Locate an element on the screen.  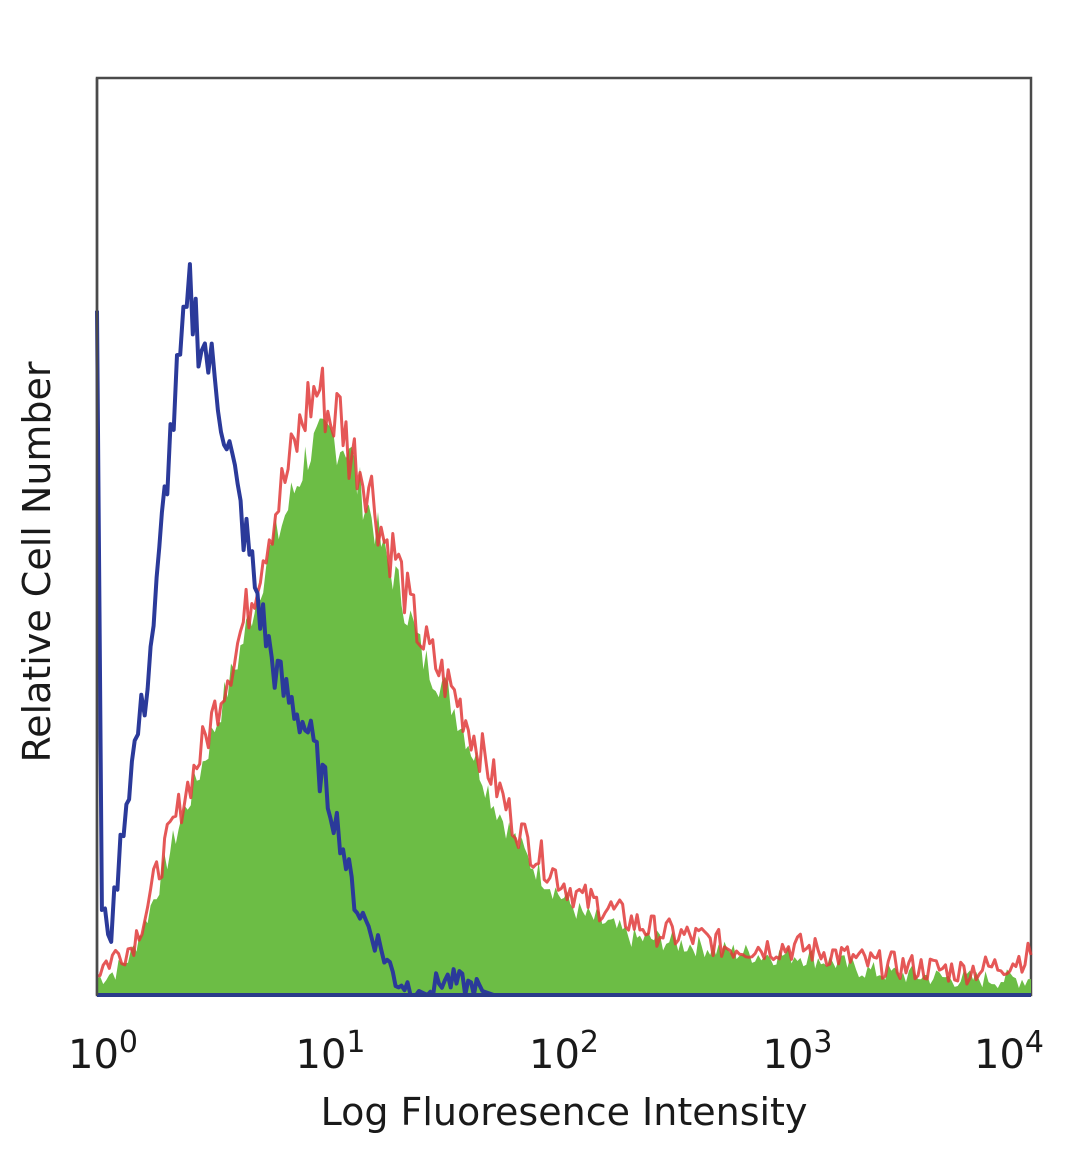
x-tick-label: 102 is located at coordinates (564, 1051).